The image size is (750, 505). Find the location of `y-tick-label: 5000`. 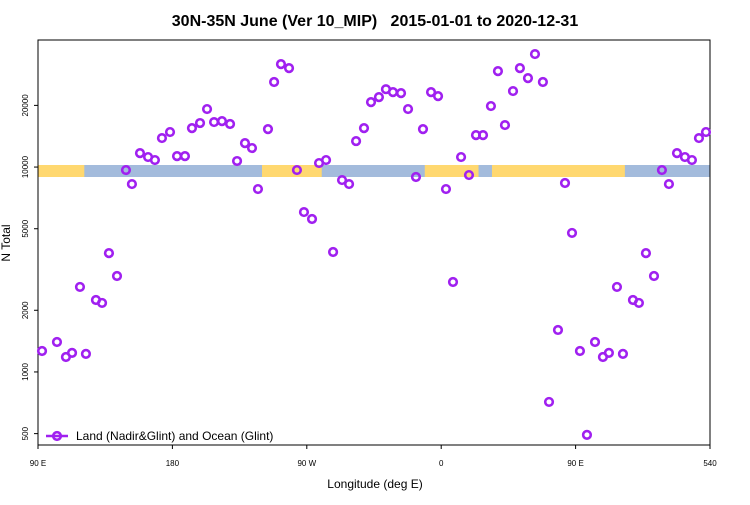

y-tick-label: 5000 is located at coordinates (25, 228).